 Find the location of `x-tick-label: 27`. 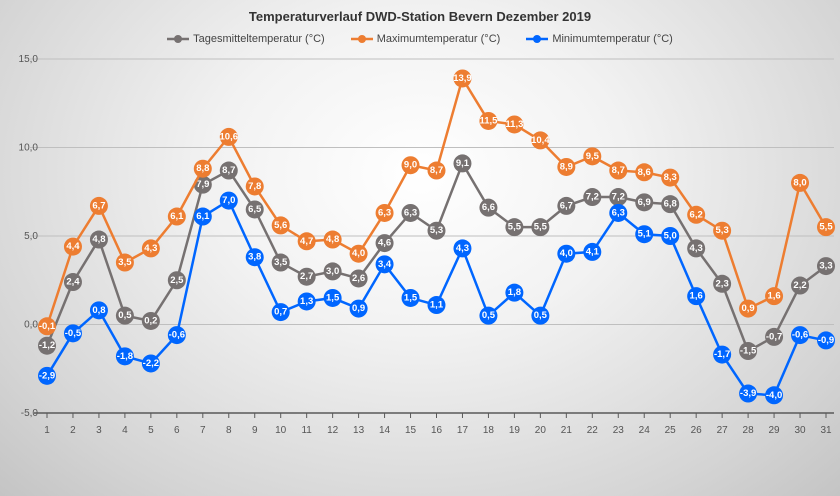

x-tick-label: 27 is located at coordinates (723, 430).